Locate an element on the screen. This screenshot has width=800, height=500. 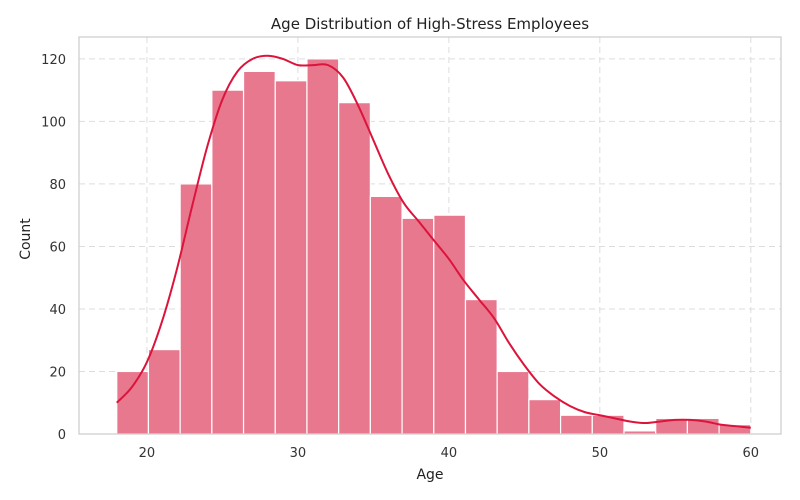
y-tick-label: 0 is located at coordinates (62, 435).